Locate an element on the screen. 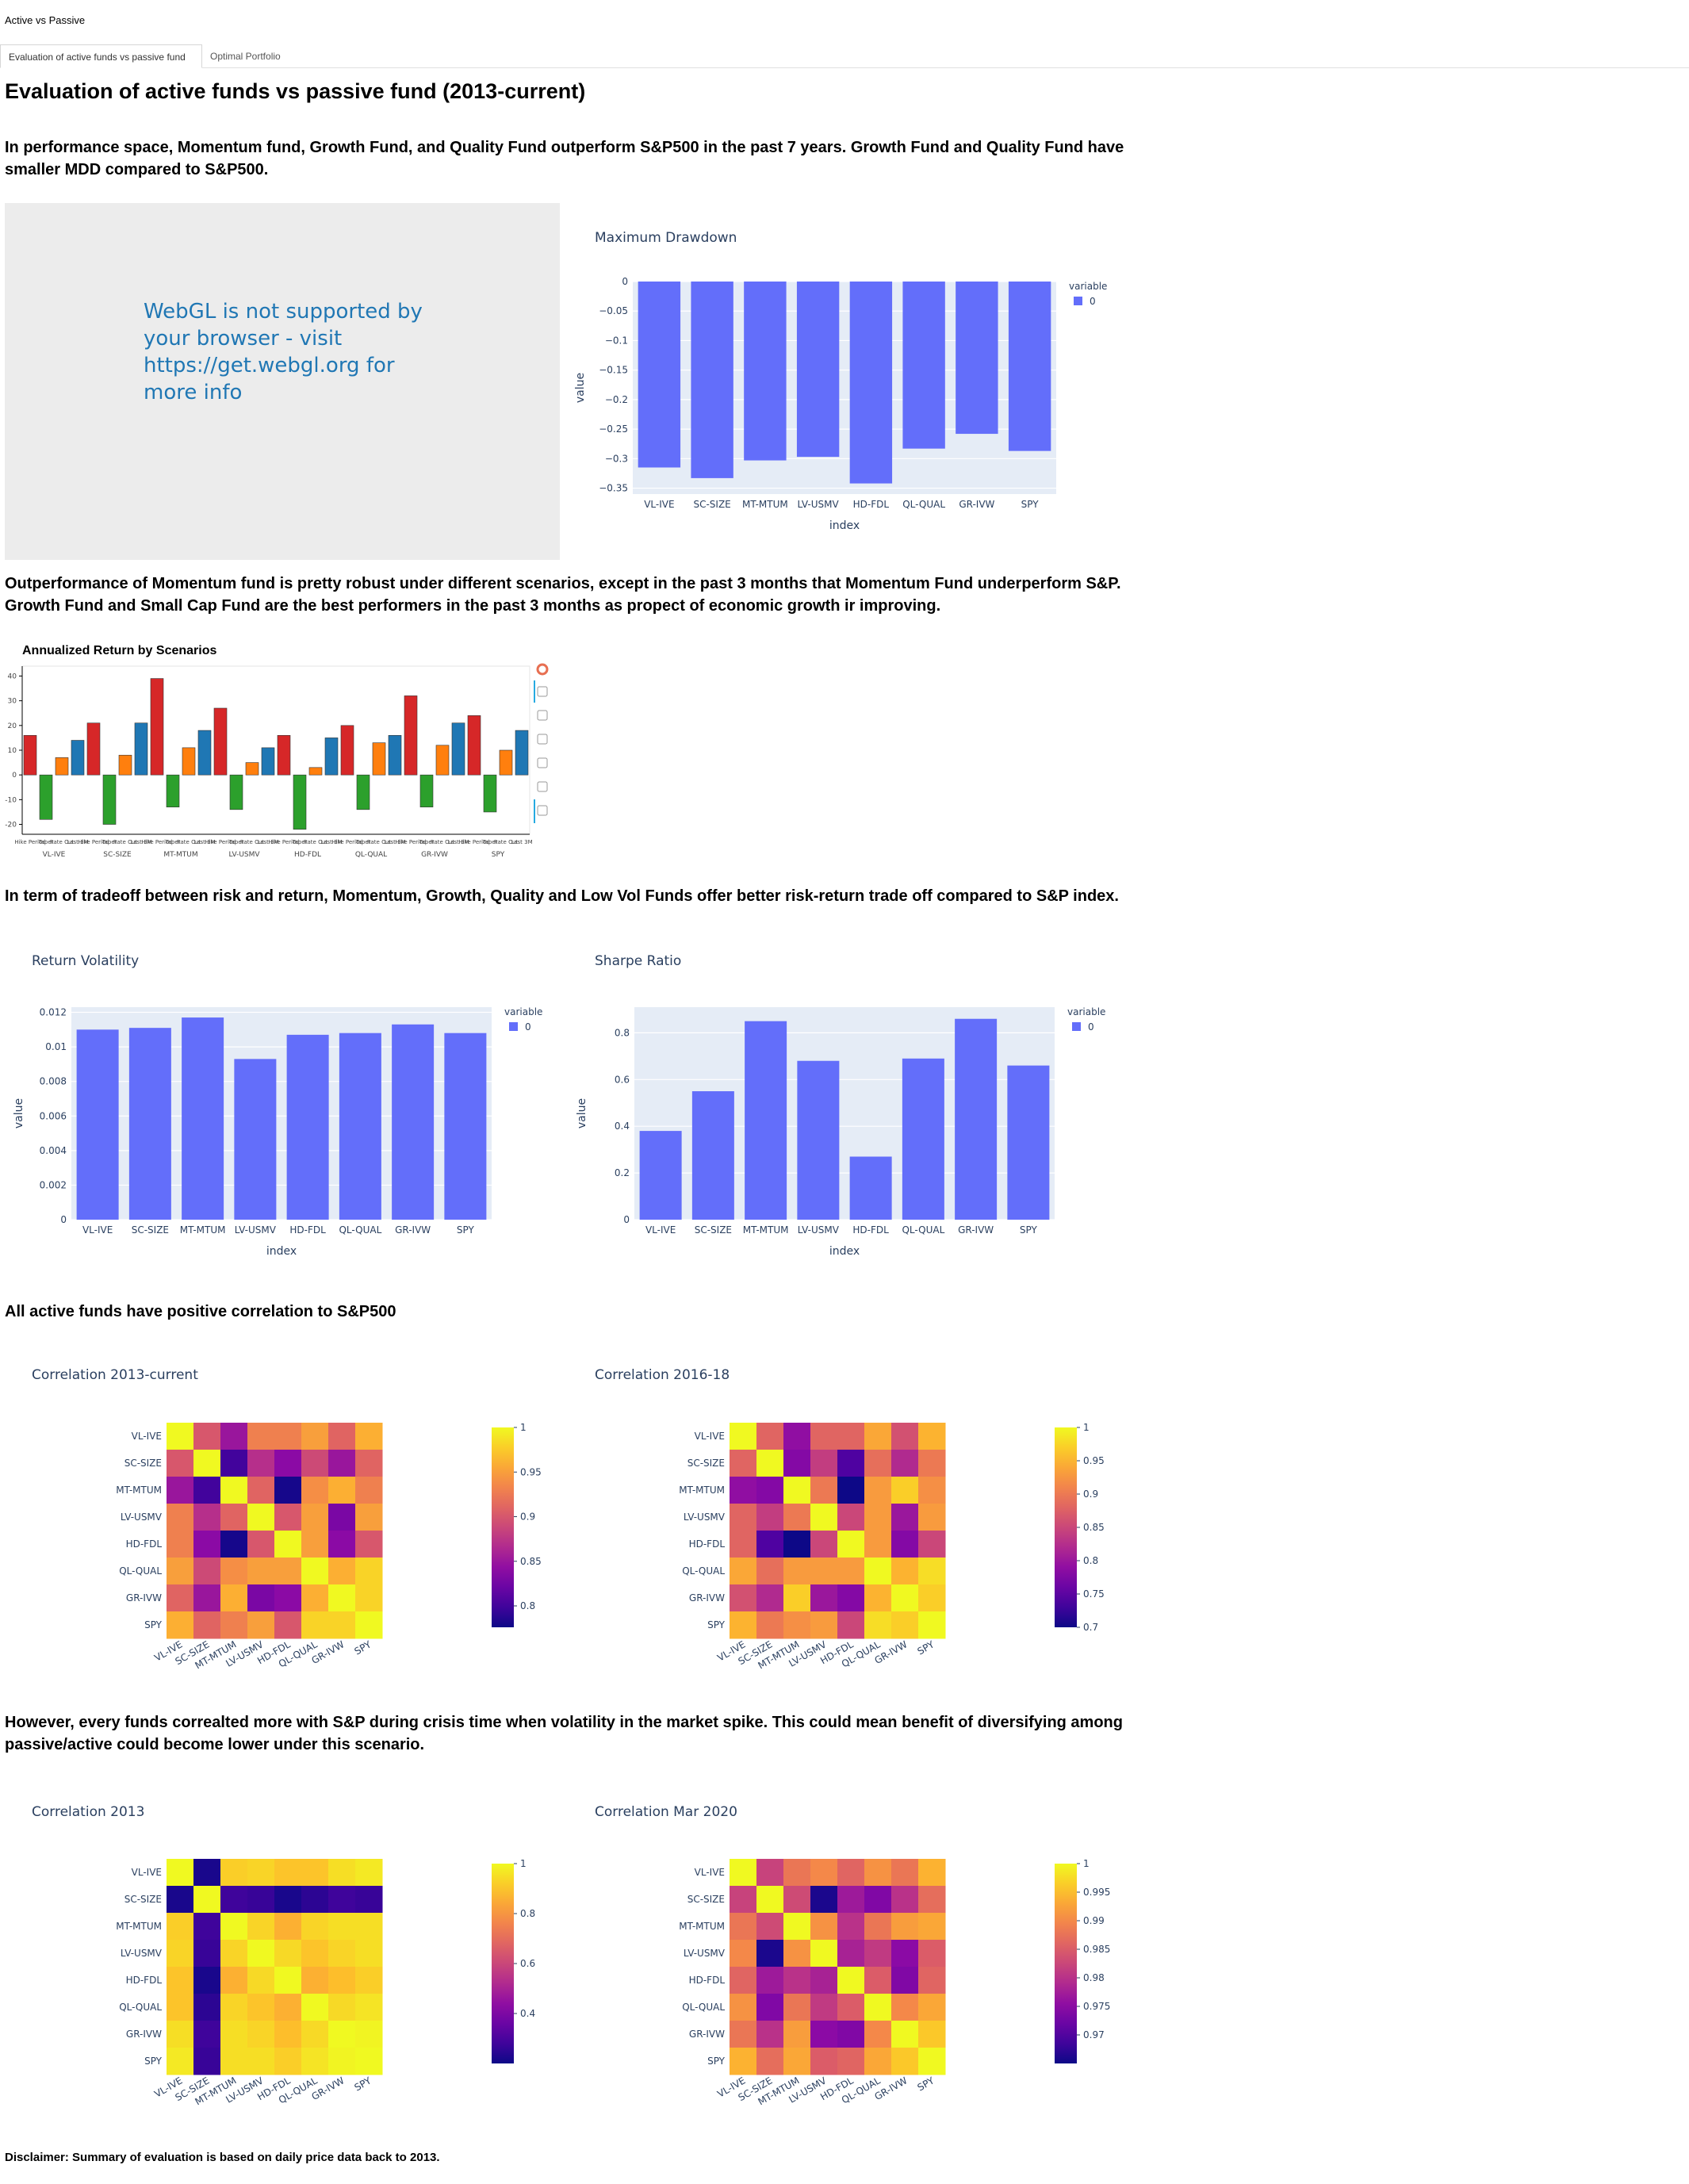 The width and height of the screenshot is (1689, 2184). colorbar-tick-label: 0.8 is located at coordinates (527, 1605).